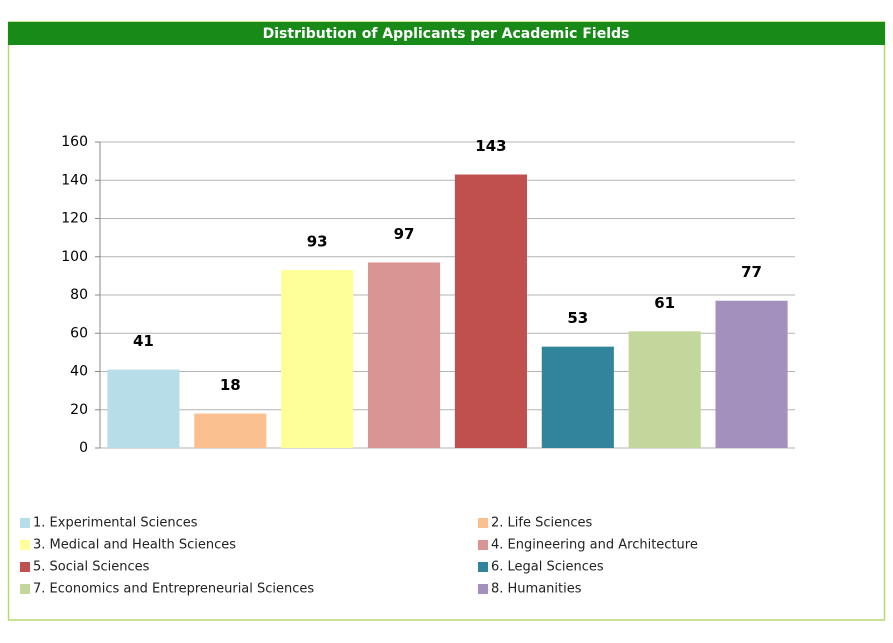 This screenshot has height=643, width=893. What do you see at coordinates (91, 567) in the screenshot?
I see `legend-label: 5. Social Sciences` at bounding box center [91, 567].